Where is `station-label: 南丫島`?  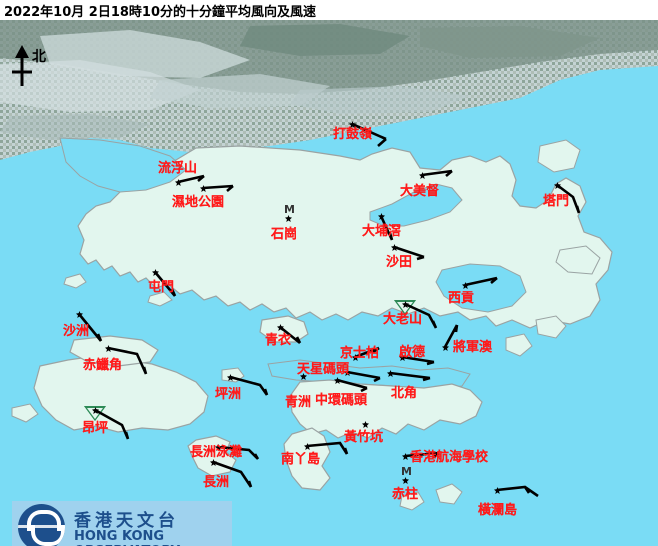
station-label: 南丫島 is located at coordinates (301, 459).